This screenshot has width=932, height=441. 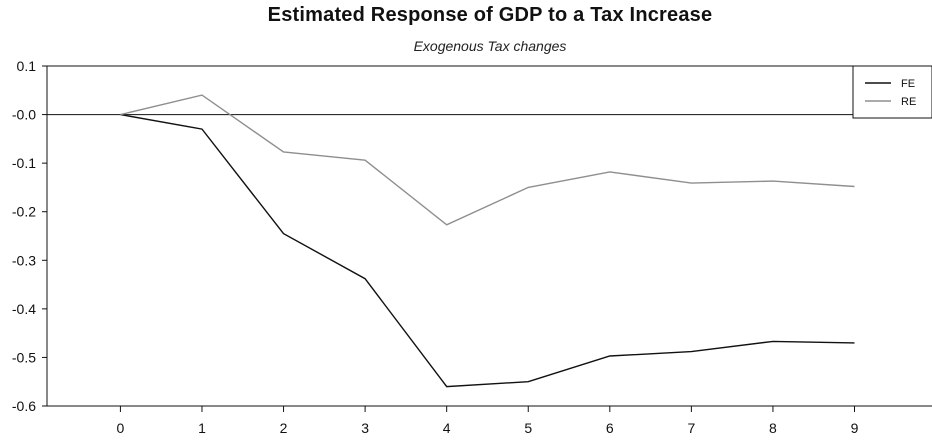 I want to click on y-tick-label: 0.1, so click(x=27, y=66).